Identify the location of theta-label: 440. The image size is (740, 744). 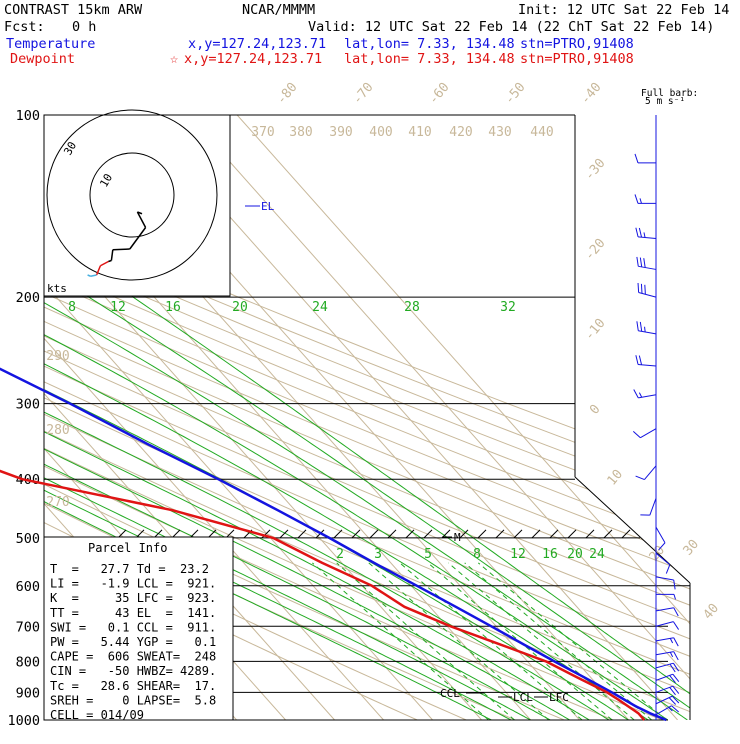
(541, 132).